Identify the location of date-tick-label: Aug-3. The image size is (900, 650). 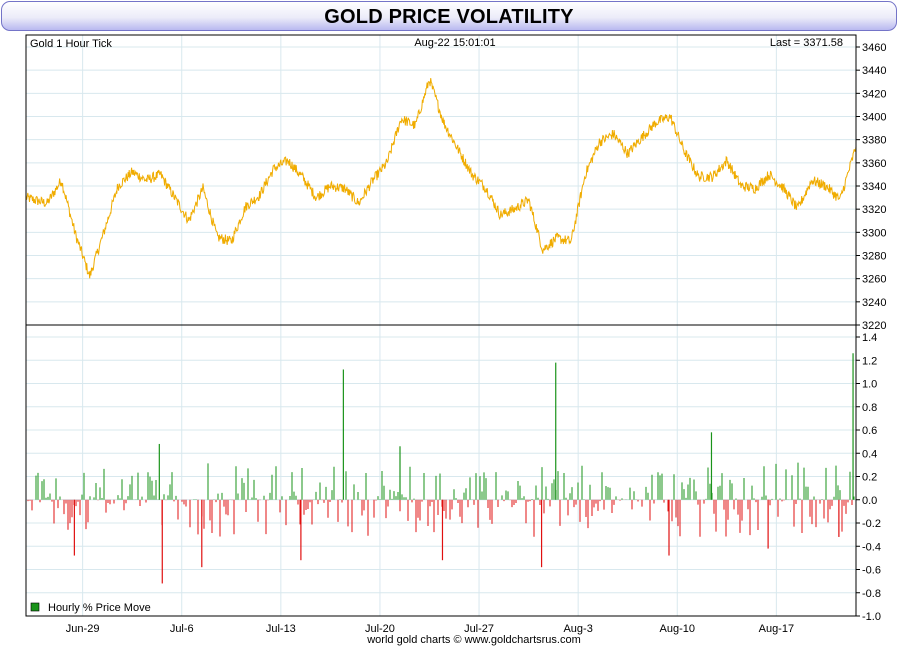
(577, 629).